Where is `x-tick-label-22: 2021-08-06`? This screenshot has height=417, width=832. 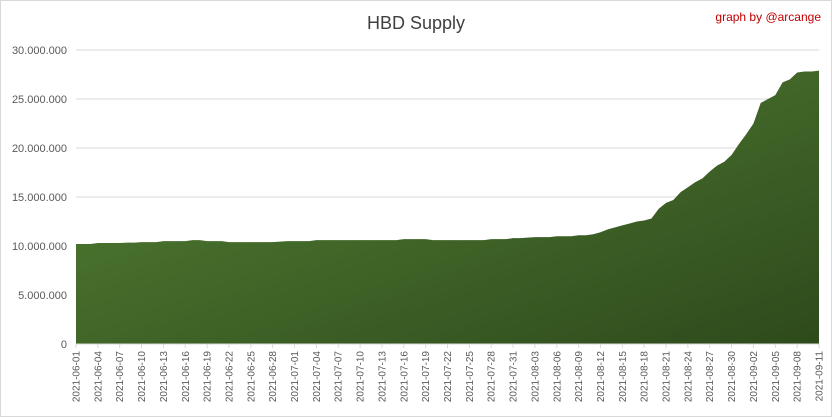 x-tick-label-22: 2021-08-06 is located at coordinates (557, 377).